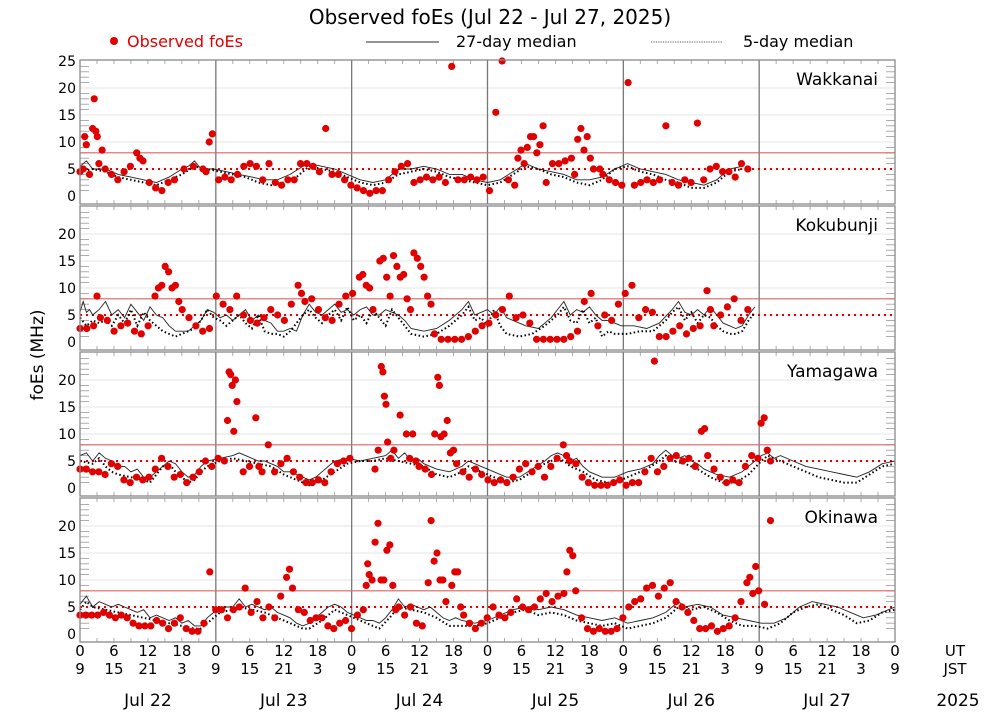 This screenshot has height=714, width=1000. Describe the element at coordinates (516, 41) in the screenshot. I see `legend-27day-label: 27-day median` at that location.